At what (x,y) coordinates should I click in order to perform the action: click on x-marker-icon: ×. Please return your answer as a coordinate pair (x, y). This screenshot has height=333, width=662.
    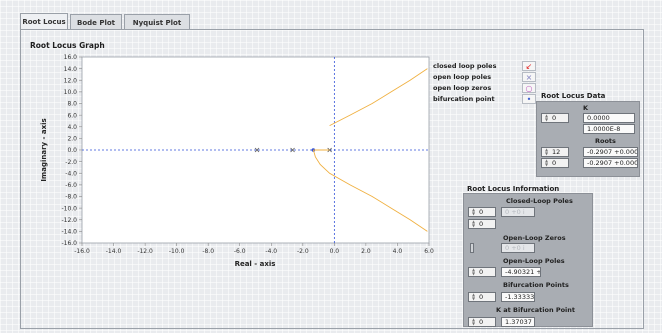
    Looking at the image, I should click on (529, 77).